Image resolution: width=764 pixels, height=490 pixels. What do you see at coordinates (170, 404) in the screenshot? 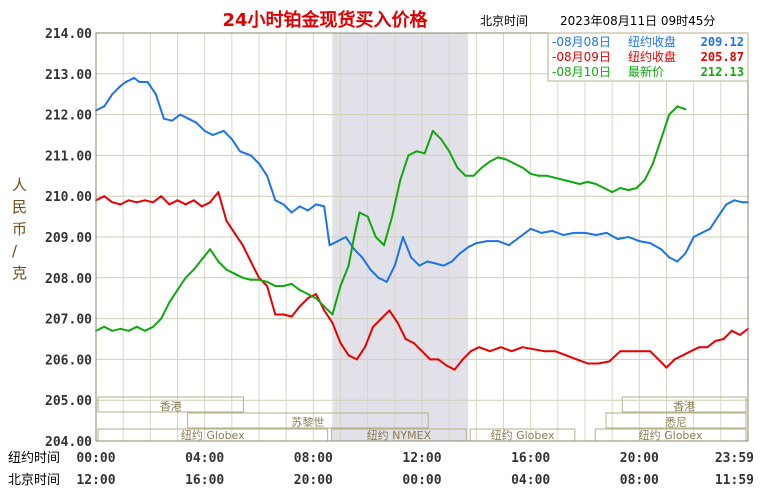
I see `session-box` at bounding box center [170, 404].